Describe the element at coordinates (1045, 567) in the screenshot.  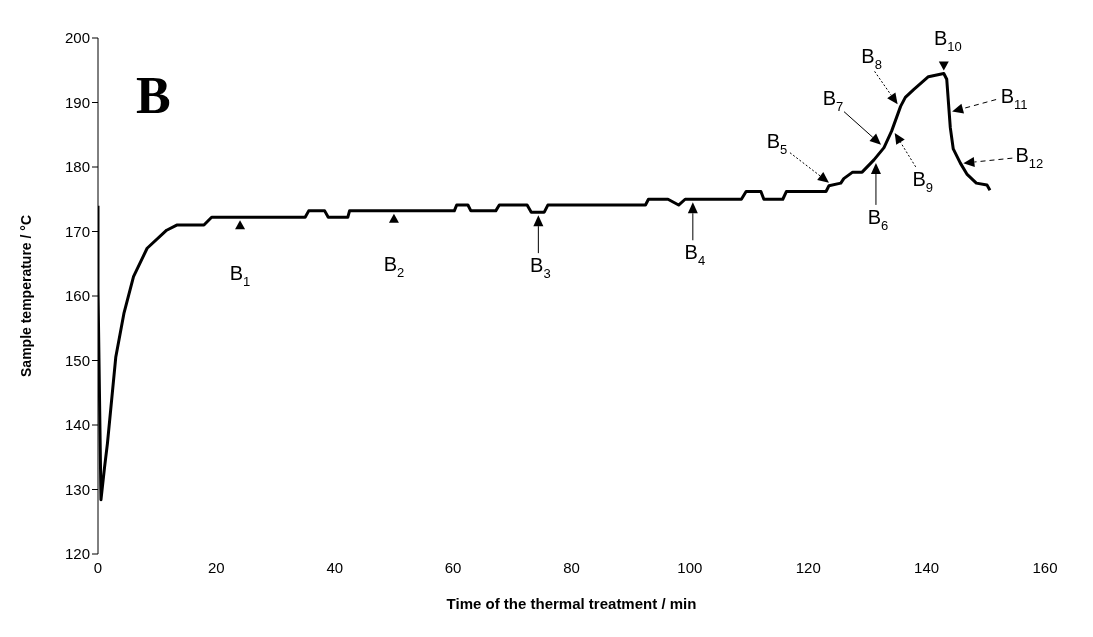
I see `x-tick-label: 160` at that location.